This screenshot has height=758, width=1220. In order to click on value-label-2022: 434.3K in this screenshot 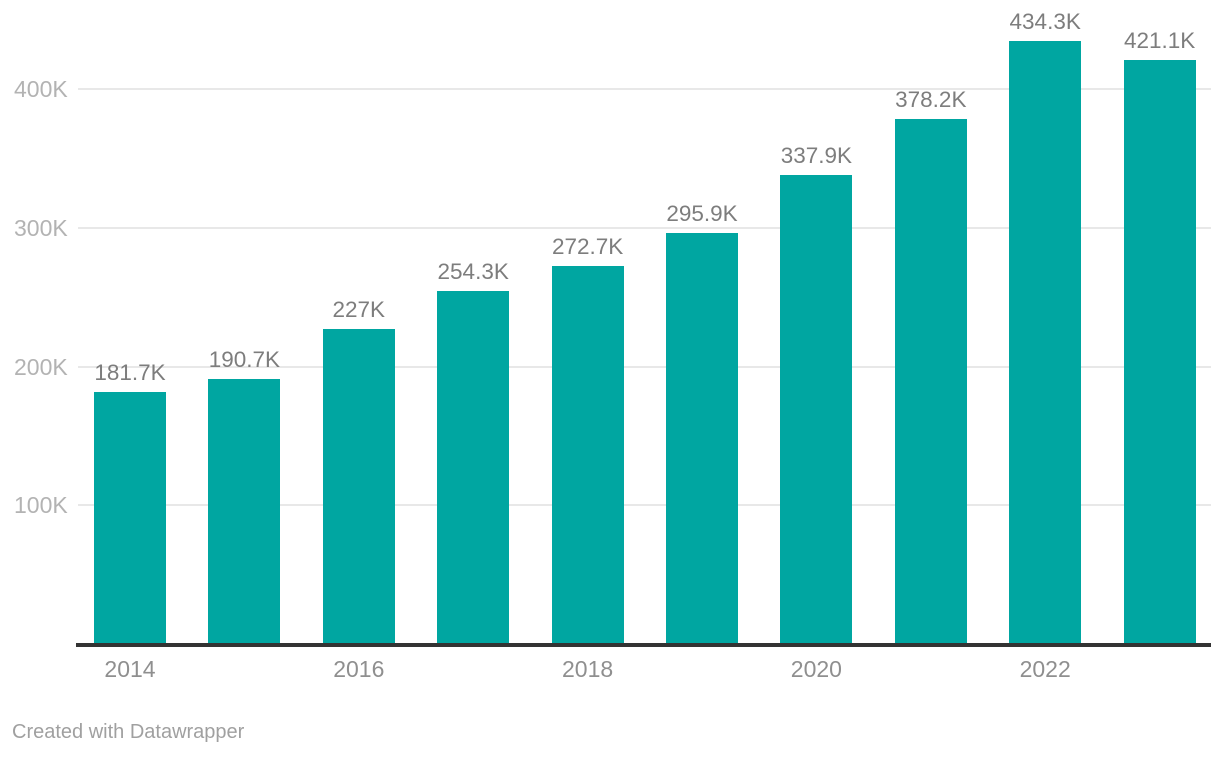, I will do `click(1045, 22)`.